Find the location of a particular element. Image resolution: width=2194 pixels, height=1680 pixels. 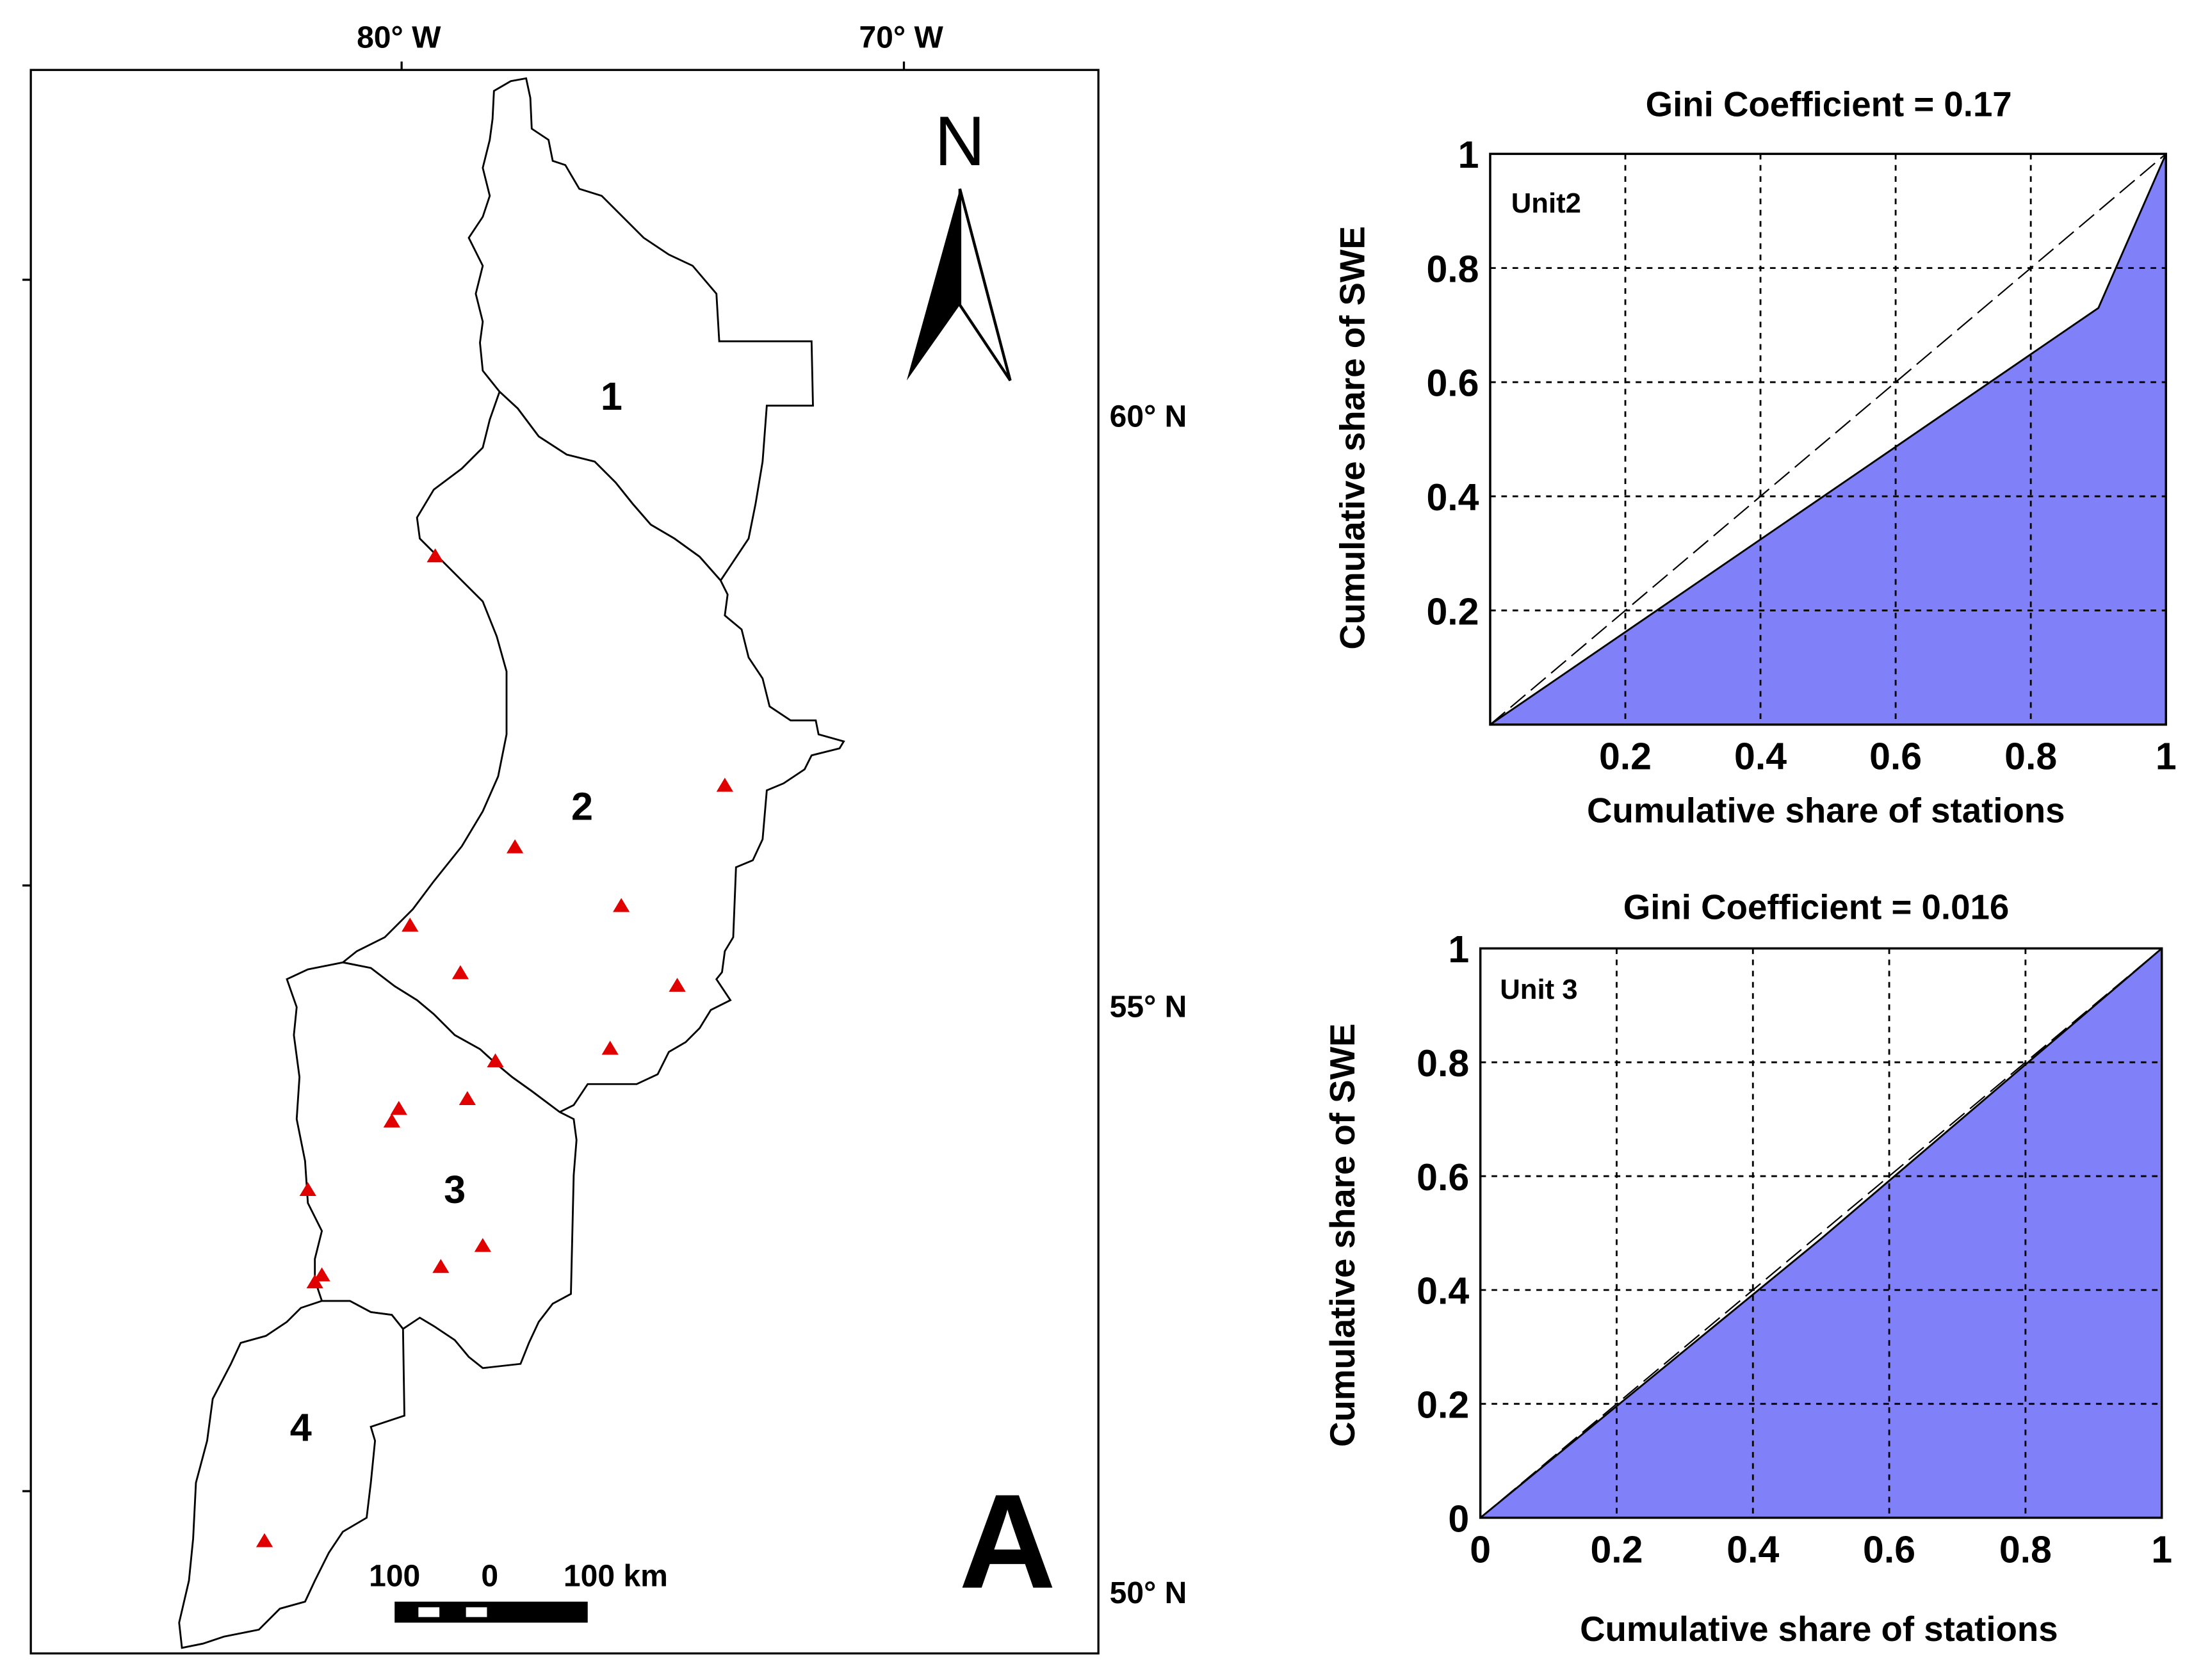

unit-4-boundary is located at coordinates (292, 1474).